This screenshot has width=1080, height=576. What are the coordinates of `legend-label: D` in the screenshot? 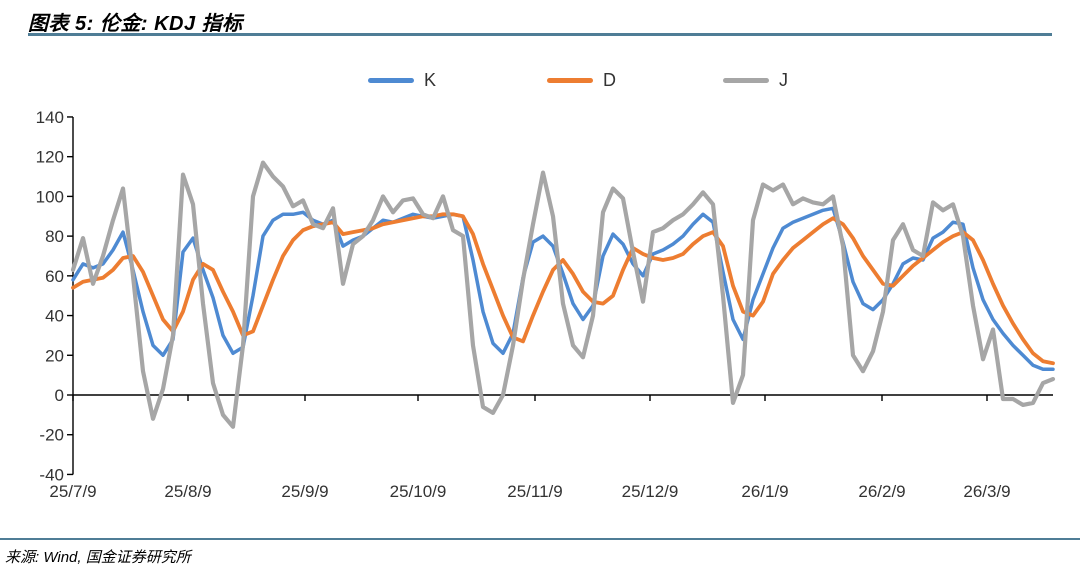 It's located at (609, 79).